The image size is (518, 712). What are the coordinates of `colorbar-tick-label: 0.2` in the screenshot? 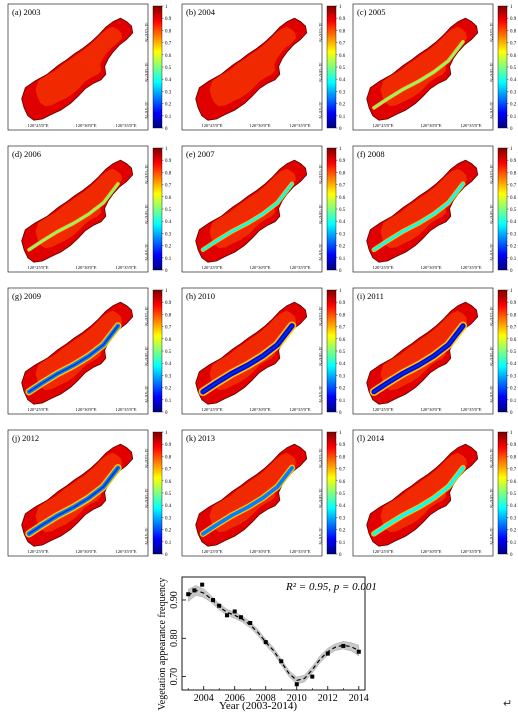 It's located at (168, 531).